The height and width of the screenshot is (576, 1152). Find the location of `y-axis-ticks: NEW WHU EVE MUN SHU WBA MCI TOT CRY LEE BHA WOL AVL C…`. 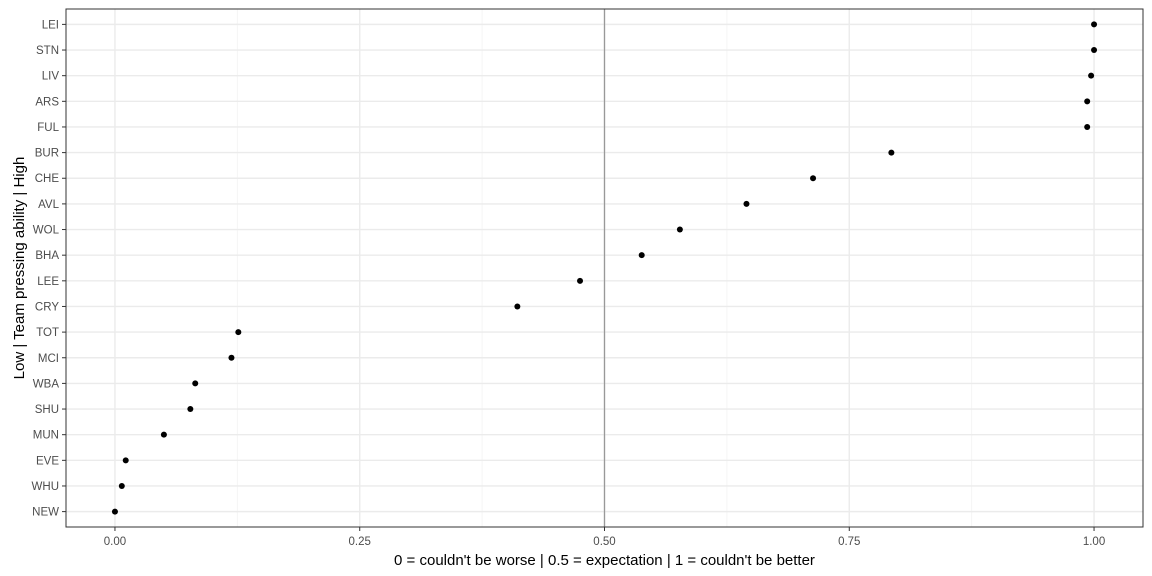

y-axis-ticks: NEW WHU EVE MUN SHU WBA MCI TOT CRY LEE BHA WOL AVL C… is located at coordinates (49, 269).